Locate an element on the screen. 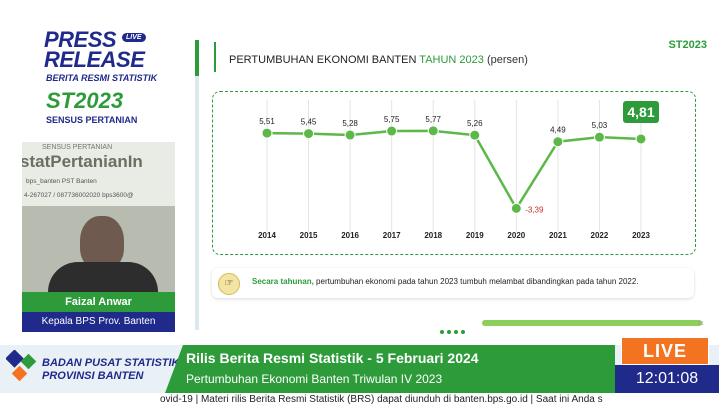 The height and width of the screenshot is (406, 719). banner-large-text: statPertanianIn is located at coordinates (82, 161).